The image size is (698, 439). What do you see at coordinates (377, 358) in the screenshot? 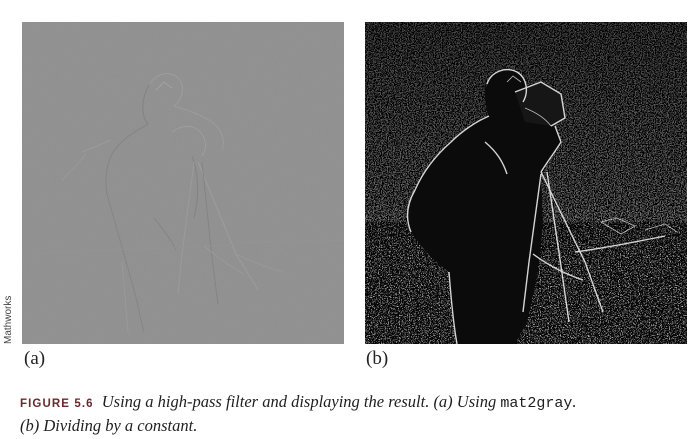
I see `panel-b-label: (b)` at bounding box center [377, 358].